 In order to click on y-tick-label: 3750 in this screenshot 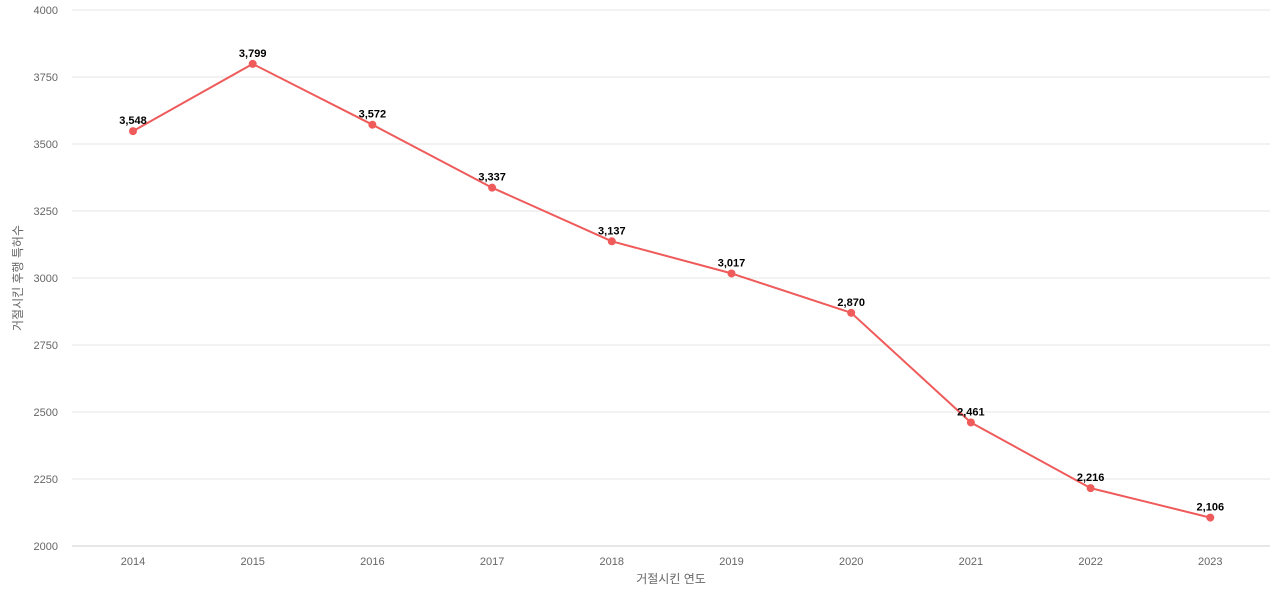, I will do `click(46, 78)`.